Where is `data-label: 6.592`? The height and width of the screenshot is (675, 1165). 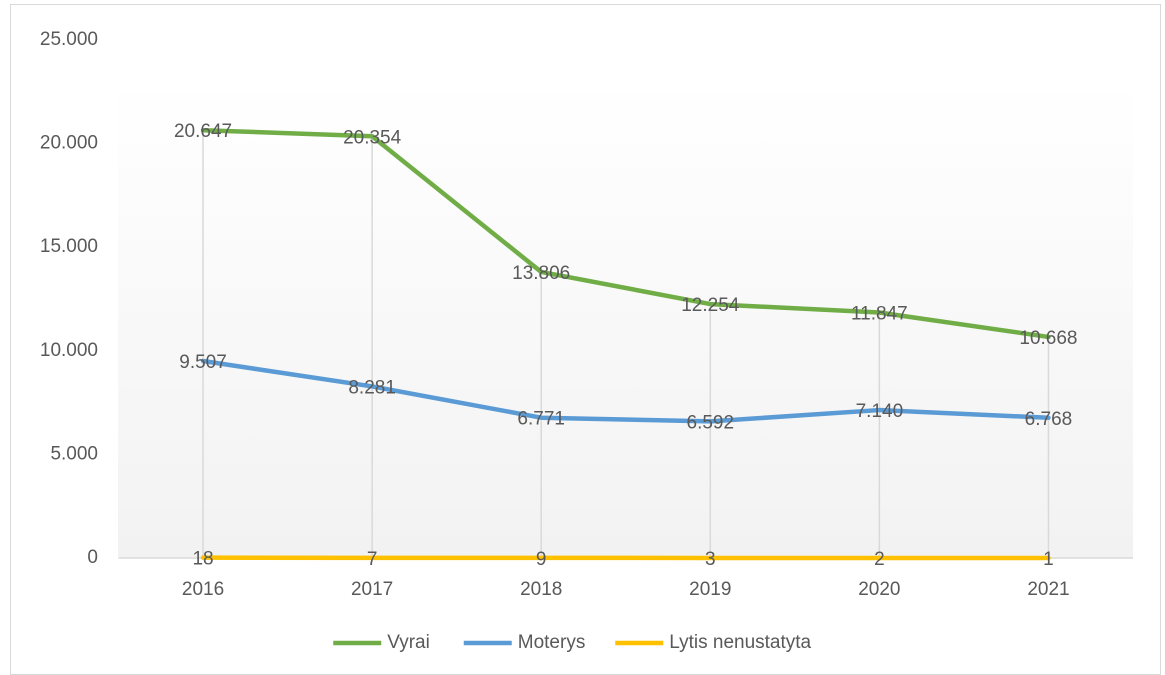 data-label: 6.592 is located at coordinates (711, 422).